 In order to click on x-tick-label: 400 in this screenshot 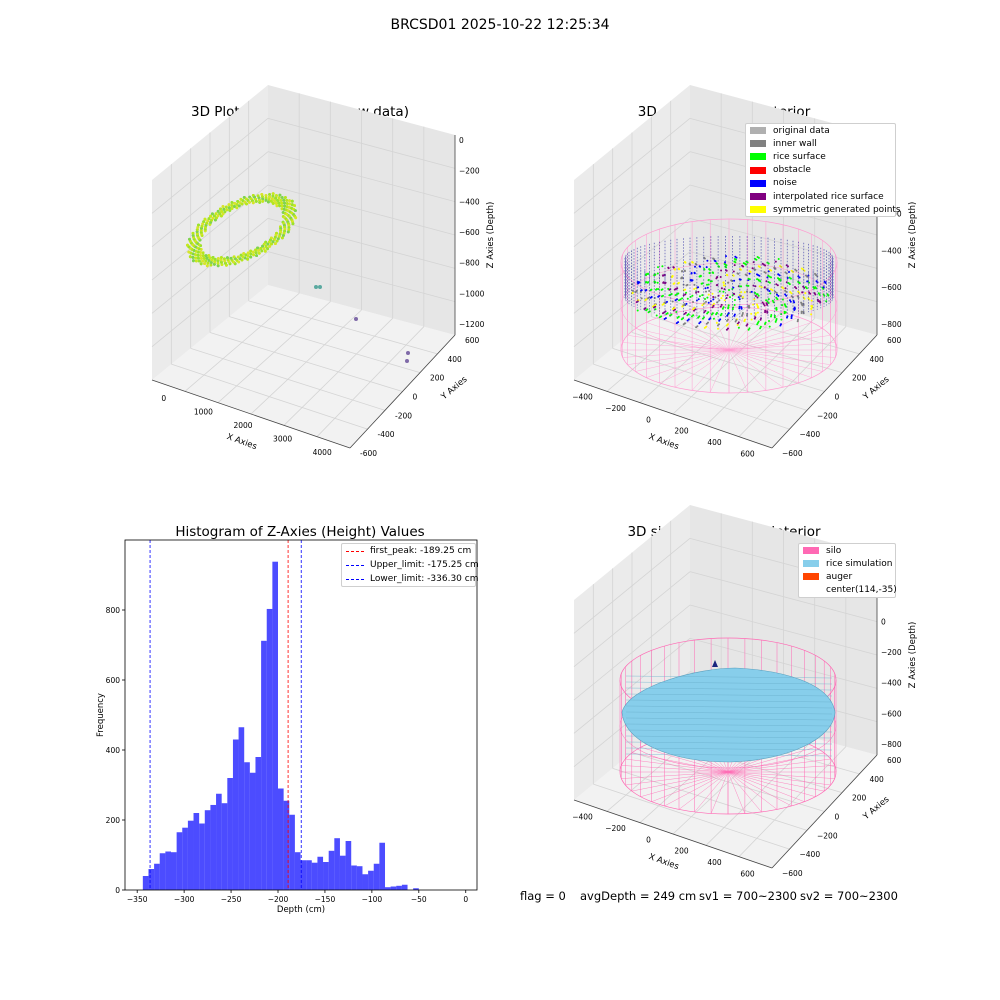, I will do `click(714, 442)`.